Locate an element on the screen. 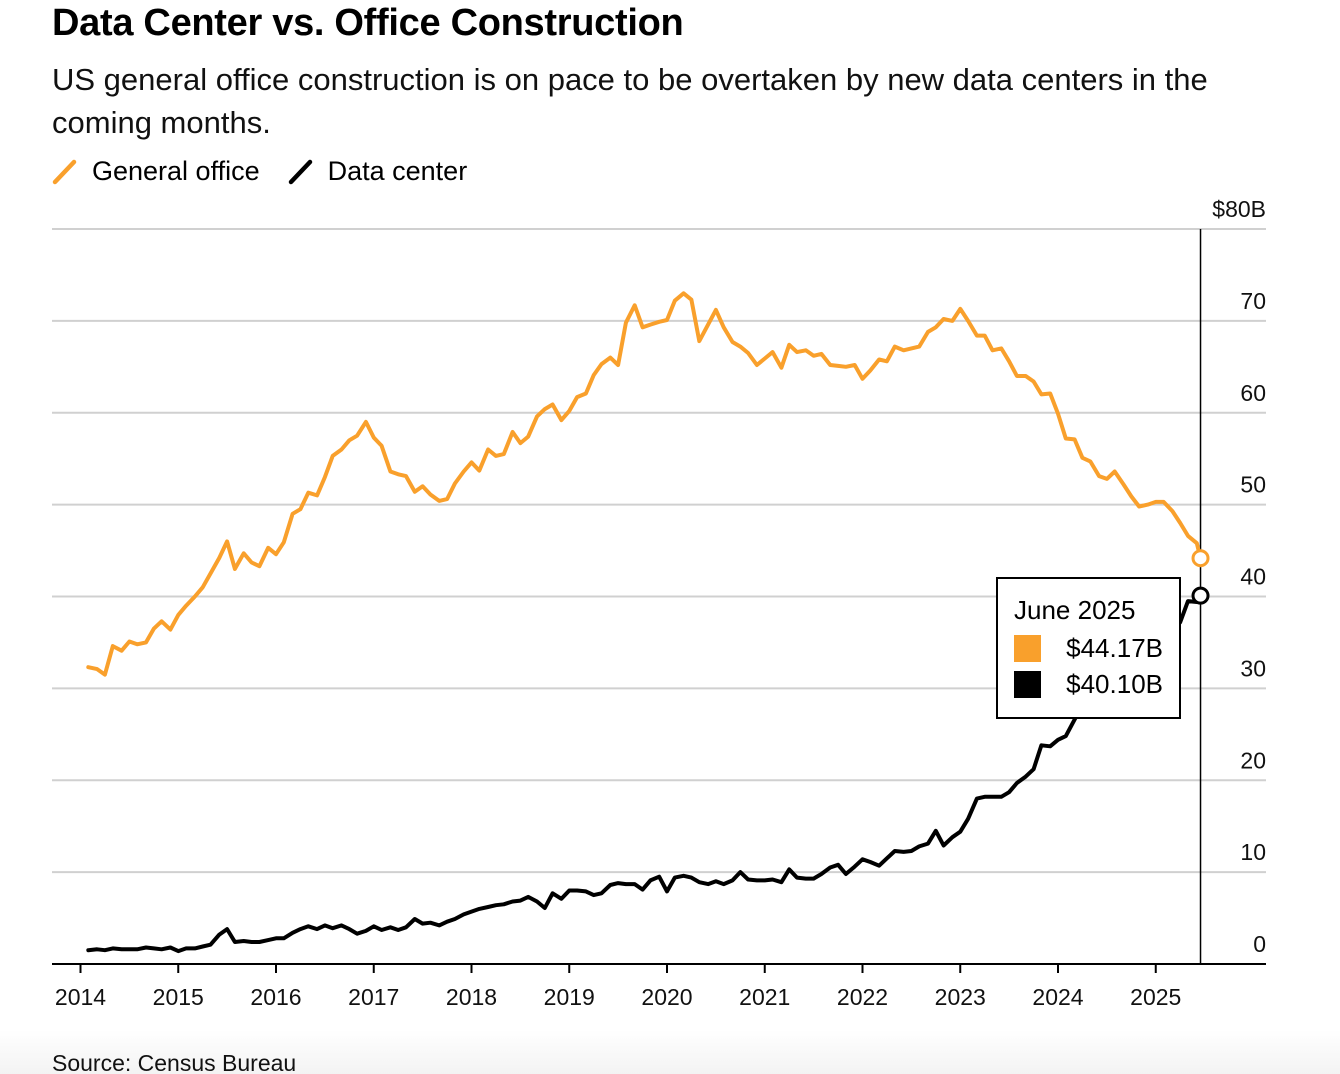 The image size is (1340, 1074). y-tick-label-70: 70 is located at coordinates (1253, 301).